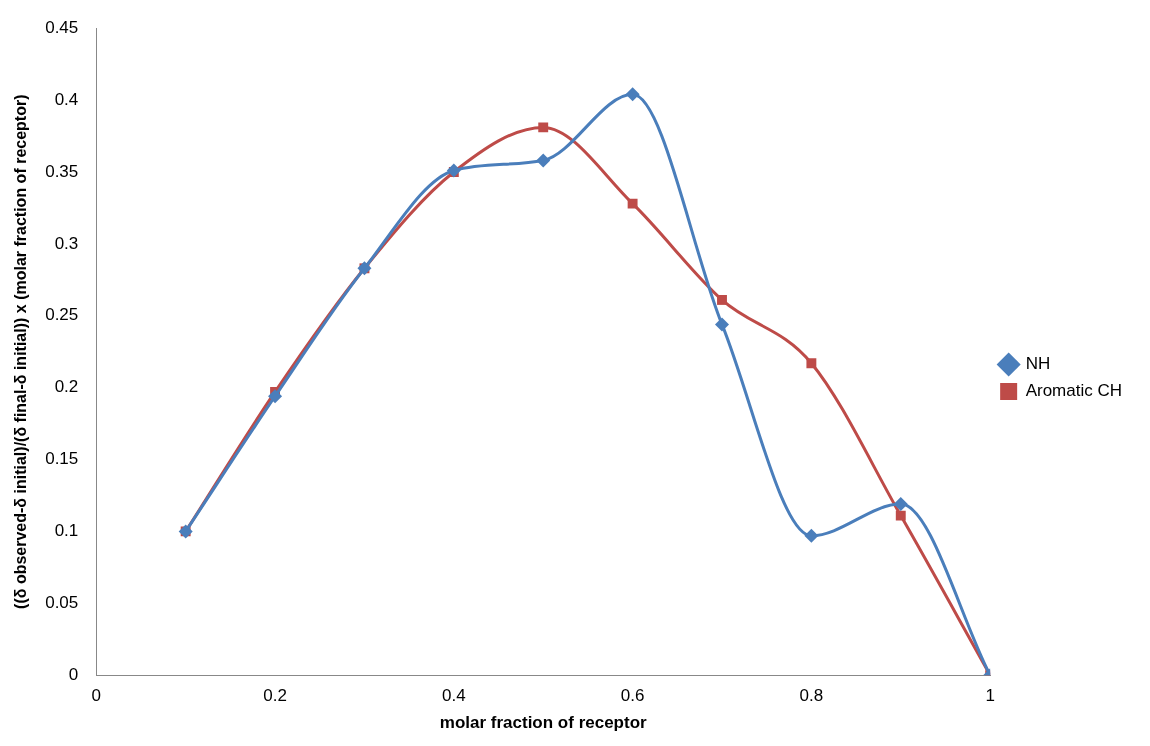  What do you see at coordinates (275, 696) in the screenshot?
I see `x-tick-label: 0.2` at bounding box center [275, 696].